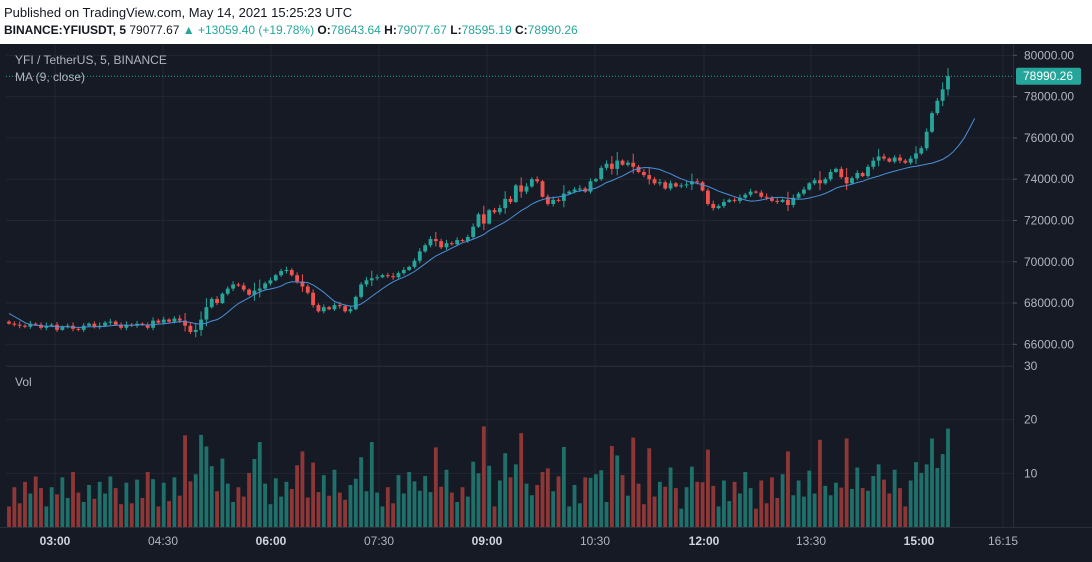  Describe the element at coordinates (1048, 76) in the screenshot. I see `last-price-label: 78990.26` at that location.